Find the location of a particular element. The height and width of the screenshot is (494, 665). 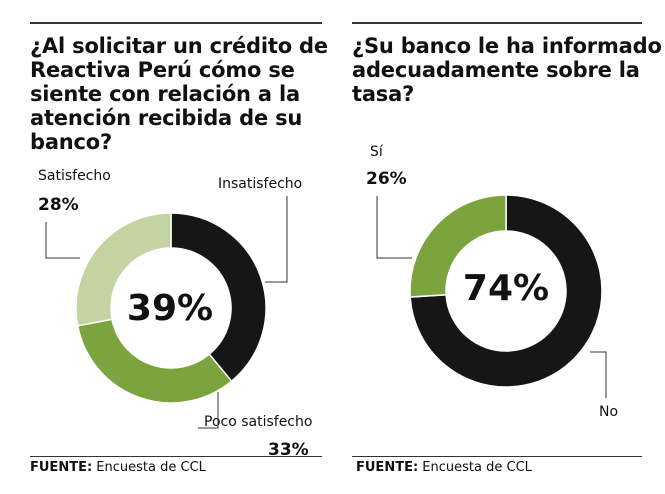

title-line: siente con relación a la is located at coordinates (165, 94).